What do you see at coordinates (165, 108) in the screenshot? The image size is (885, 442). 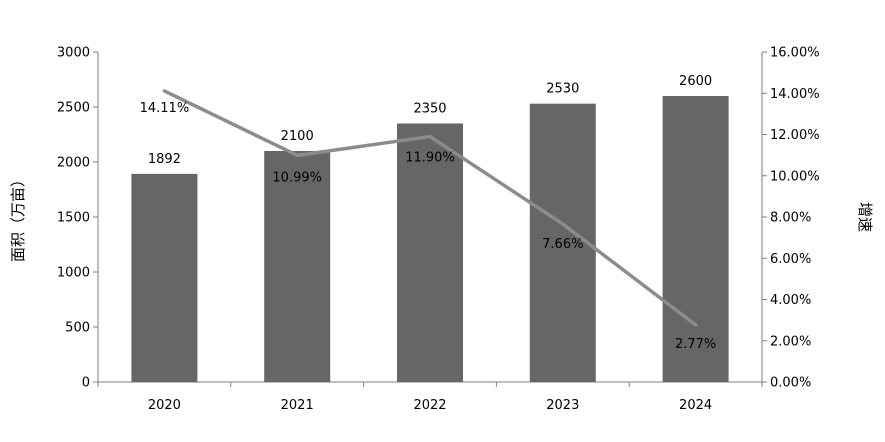 I see `growth-value-label: 14.11%` at bounding box center [165, 108].